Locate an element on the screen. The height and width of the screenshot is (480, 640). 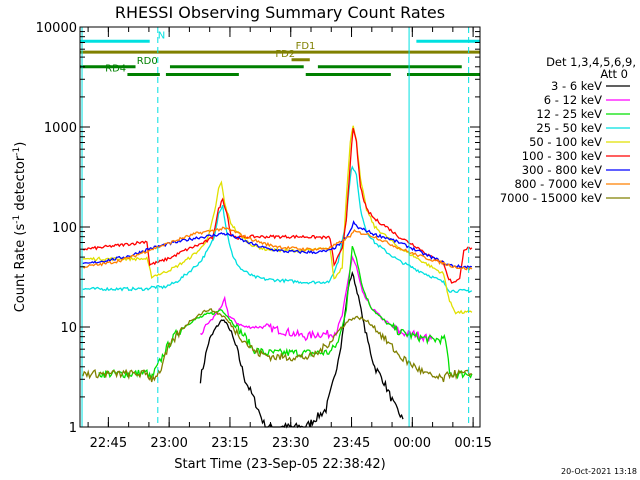
chart-title: RHESSI Observing Summary Count Rates is located at coordinates (280, 12).